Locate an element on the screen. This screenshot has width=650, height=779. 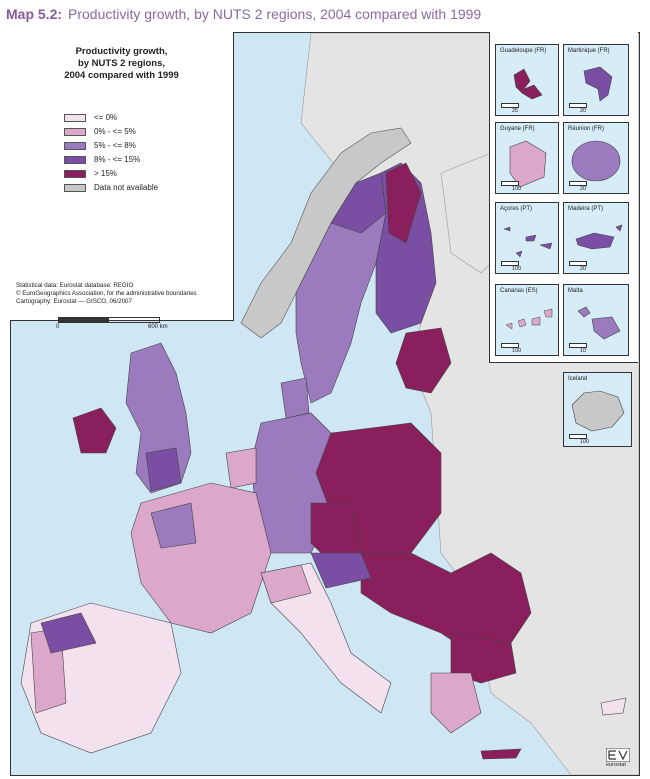
scale-bar is located at coordinates (109, 320).